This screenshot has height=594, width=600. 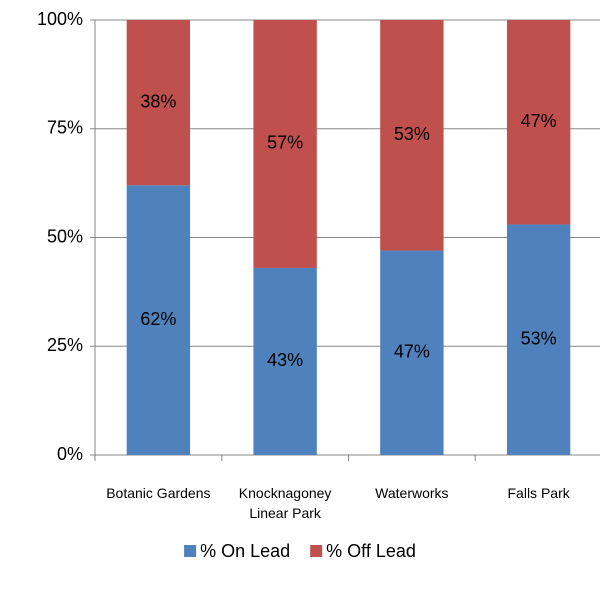 What do you see at coordinates (300, 551) in the screenshot?
I see `legend: % On Lead % Off Lead` at bounding box center [300, 551].